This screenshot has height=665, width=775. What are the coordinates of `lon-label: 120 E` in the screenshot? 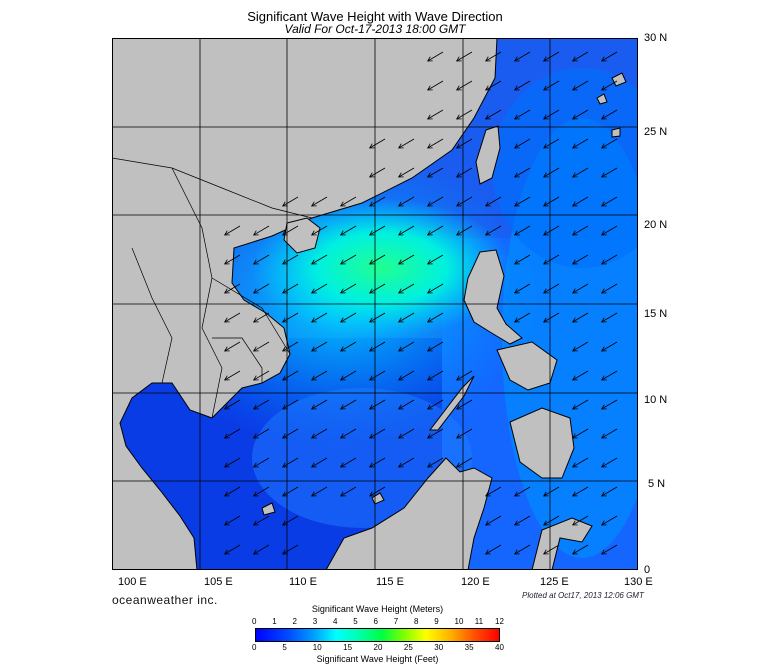 It's located at (475, 582).